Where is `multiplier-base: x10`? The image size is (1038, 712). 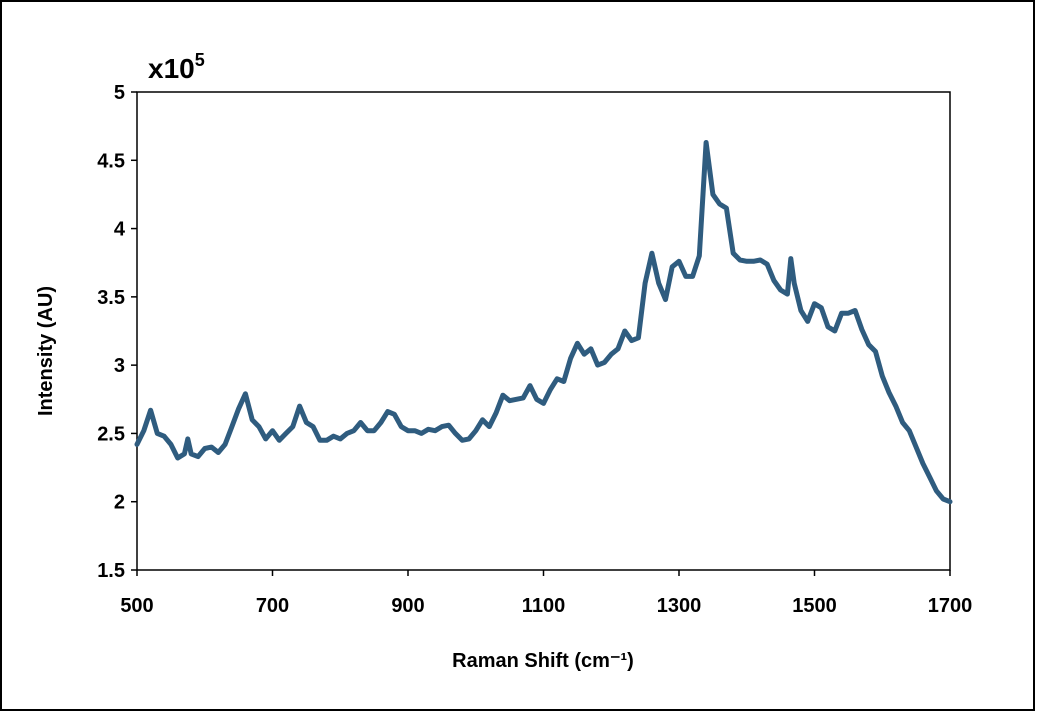 multiplier-base: x10 is located at coordinates (171, 68).